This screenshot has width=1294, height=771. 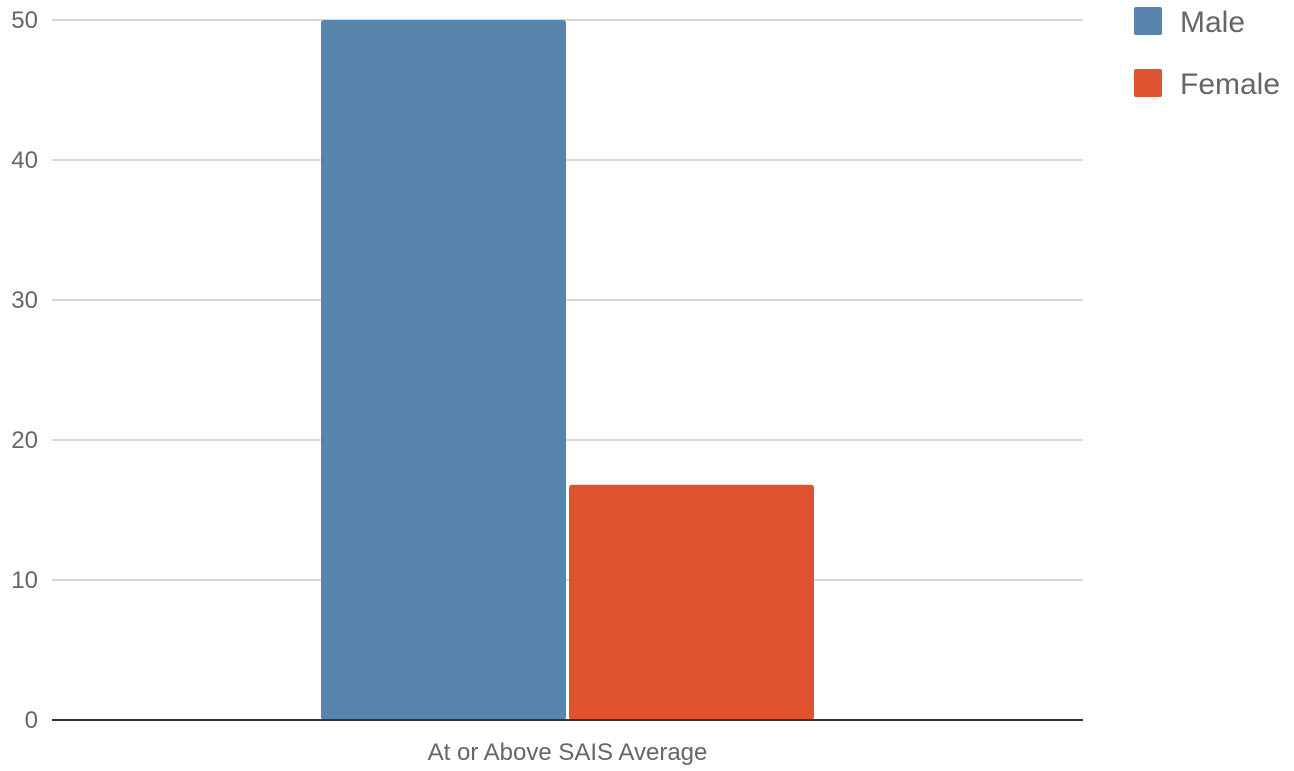 What do you see at coordinates (24, 300) in the screenshot?
I see `y-tick-label: 30` at bounding box center [24, 300].